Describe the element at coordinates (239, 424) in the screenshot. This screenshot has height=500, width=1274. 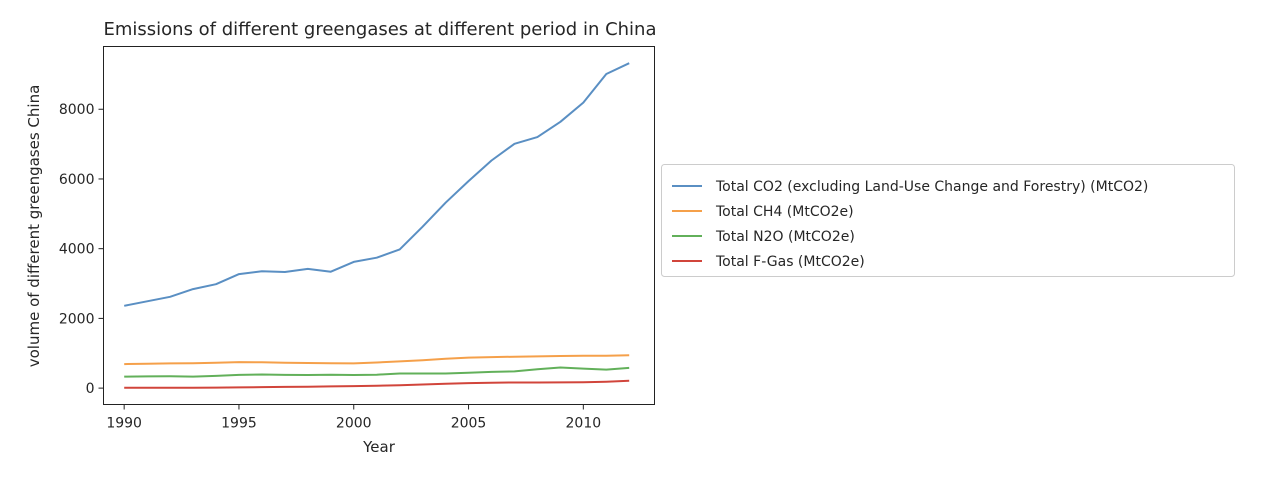
I see `x-tick-label: 1995` at that location.